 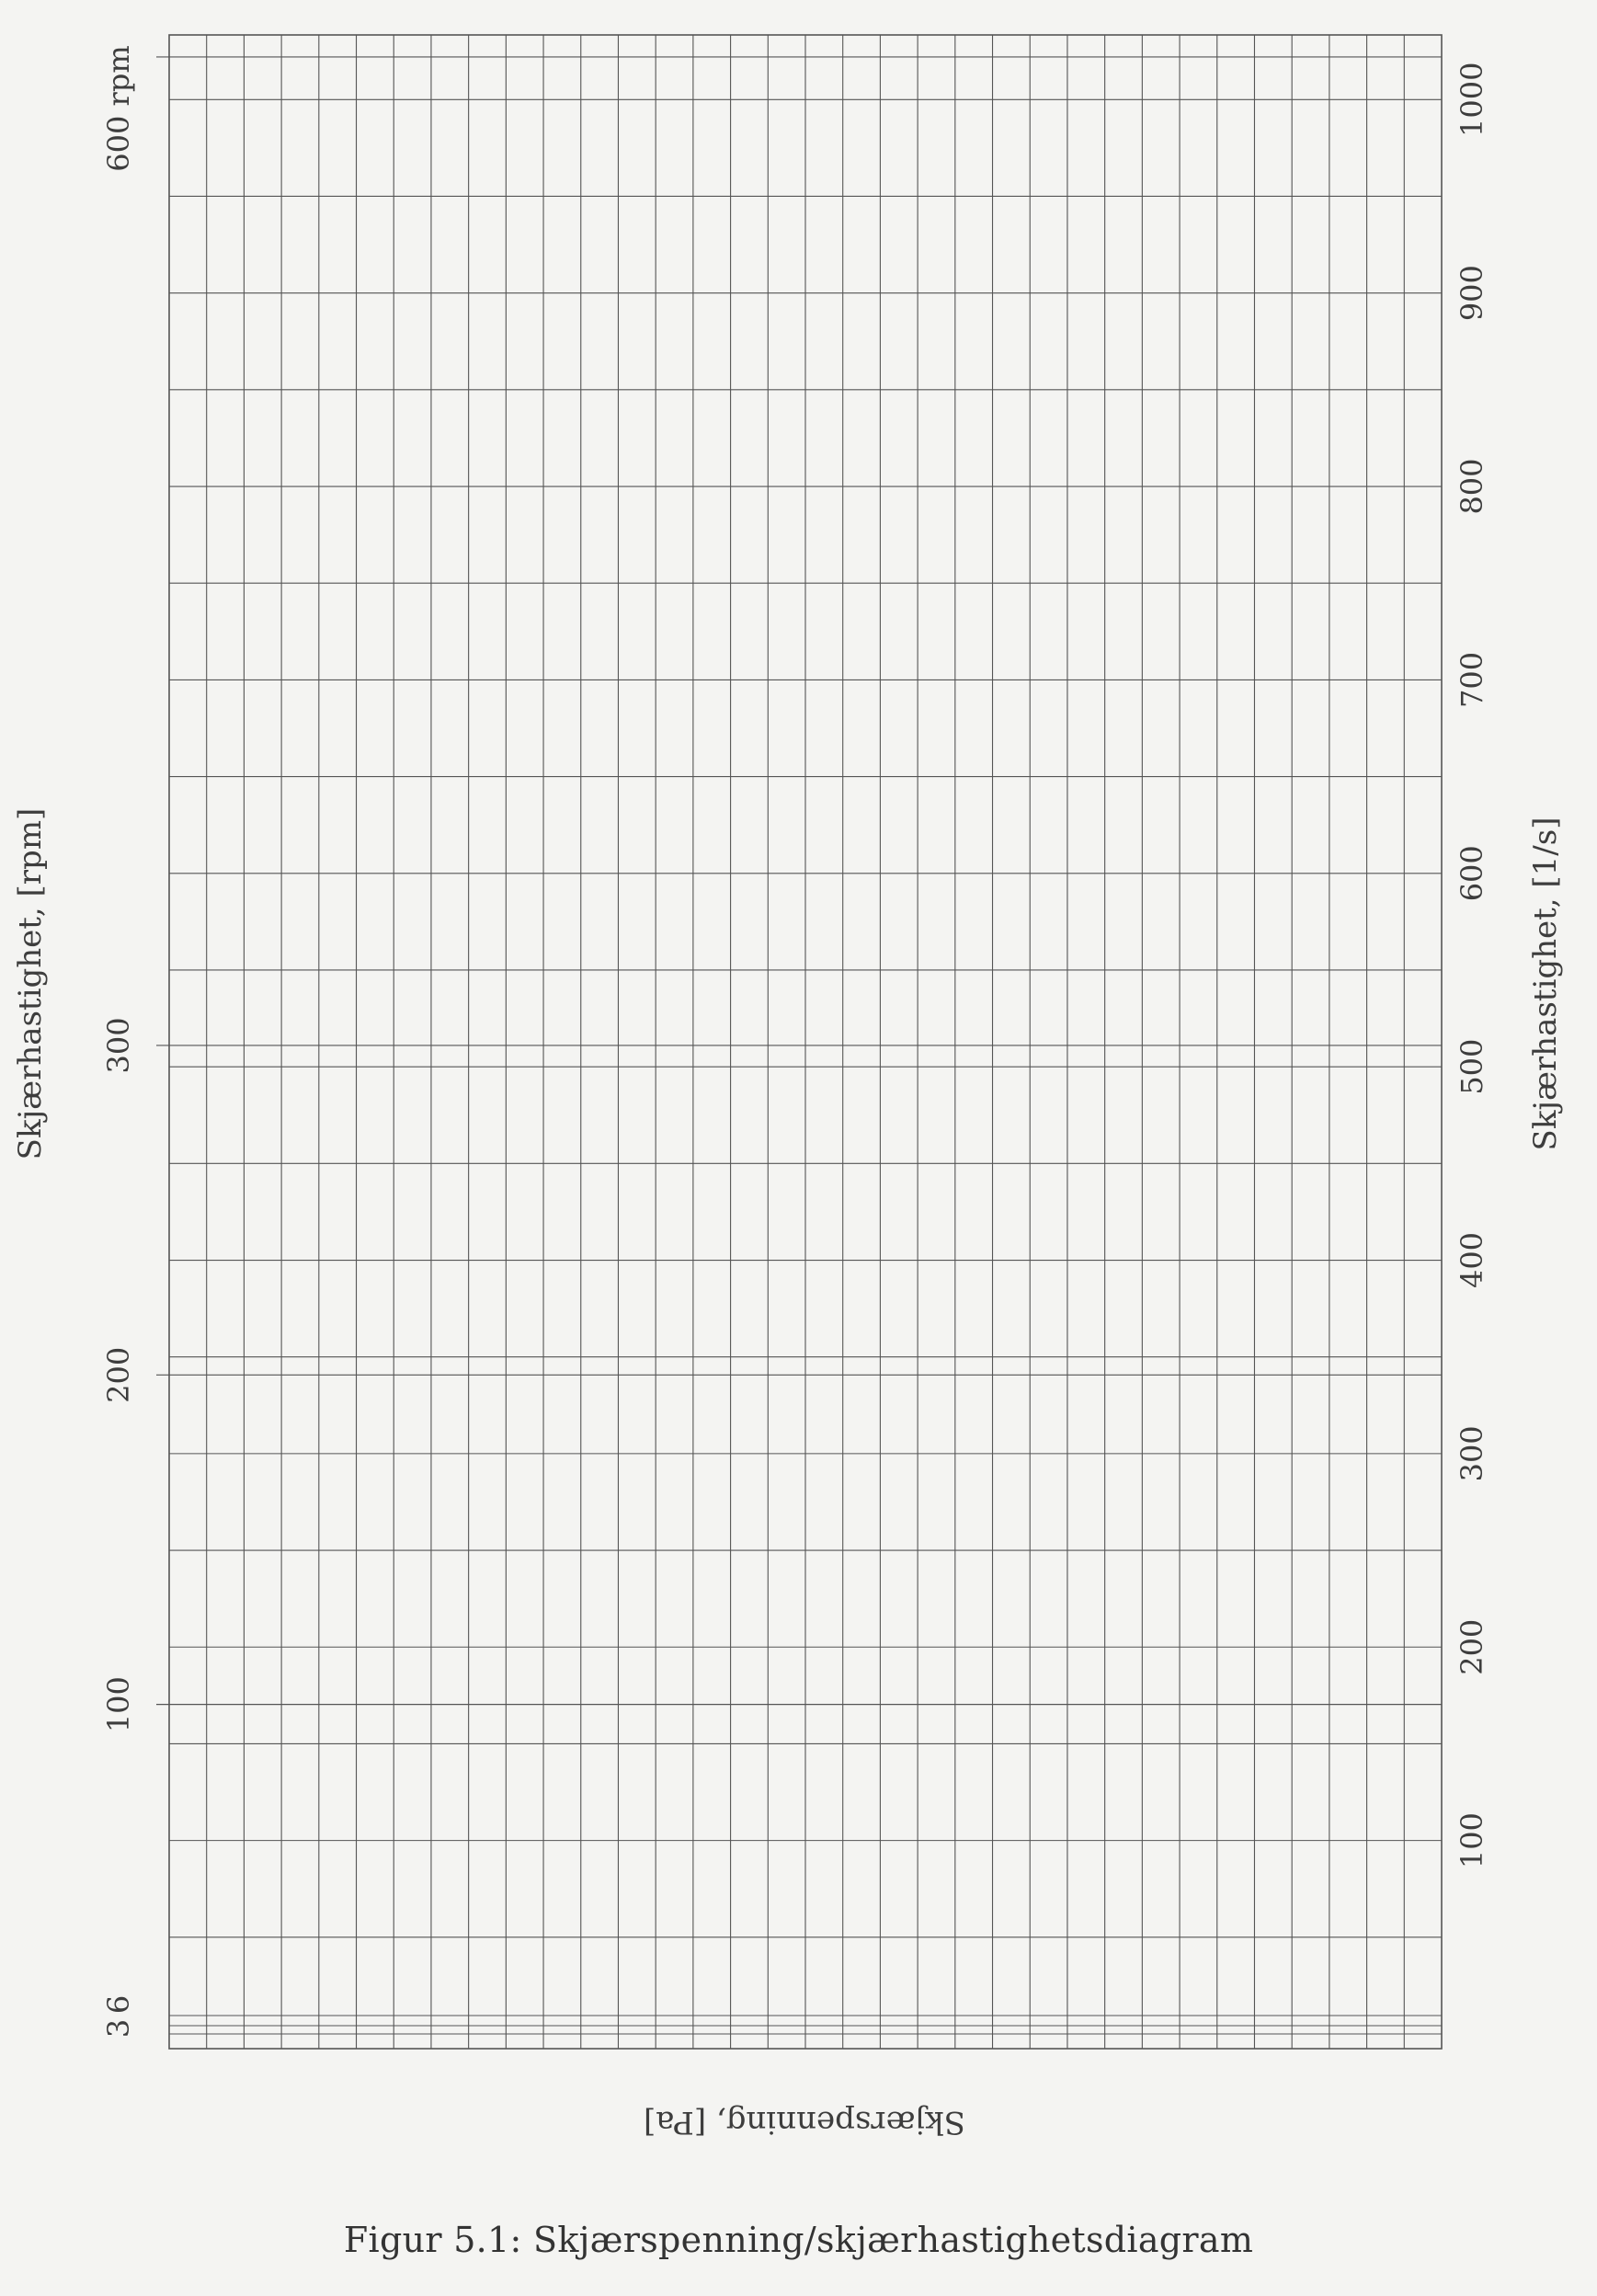 What do you see at coordinates (1471, 1647) in the screenshot?
I see `s-tick-label: 200` at bounding box center [1471, 1647].